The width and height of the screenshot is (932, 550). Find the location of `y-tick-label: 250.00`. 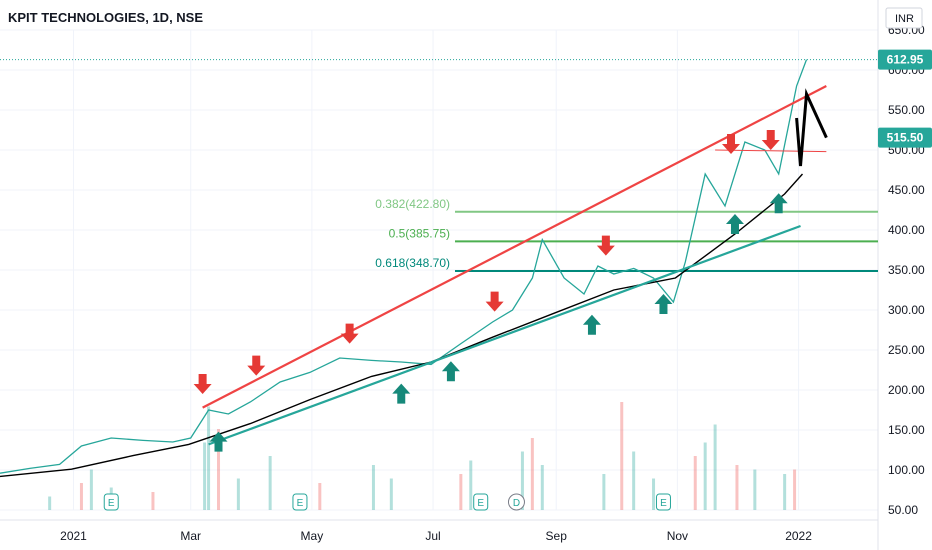

y-tick-label: 250.00 is located at coordinates (906, 350).